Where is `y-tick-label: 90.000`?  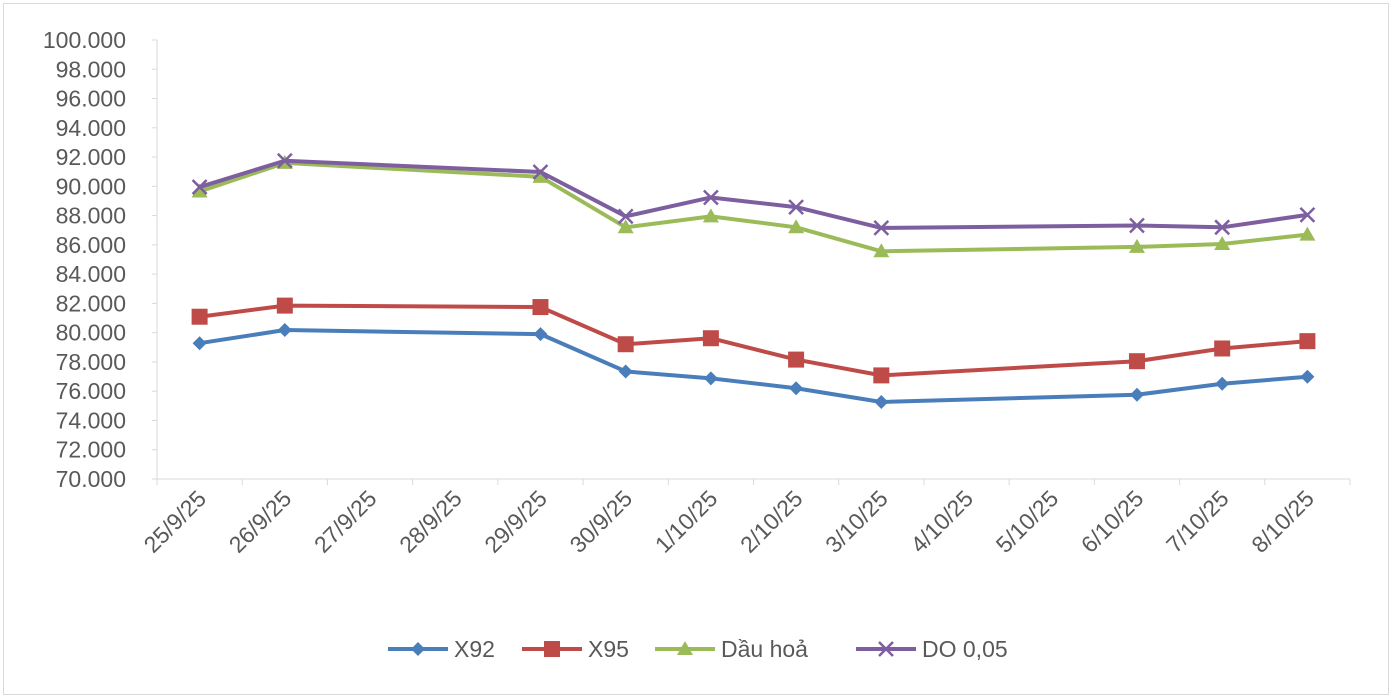 y-tick-label: 90.000 is located at coordinates (91, 186).